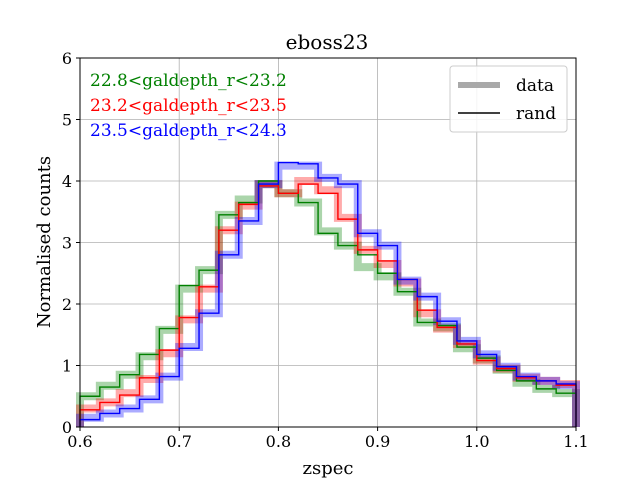 Image resolution: width=640 pixels, height=480 pixels. What do you see at coordinates (79, 441) in the screenshot?
I see `x-tick-label: 0.6` at bounding box center [79, 441].